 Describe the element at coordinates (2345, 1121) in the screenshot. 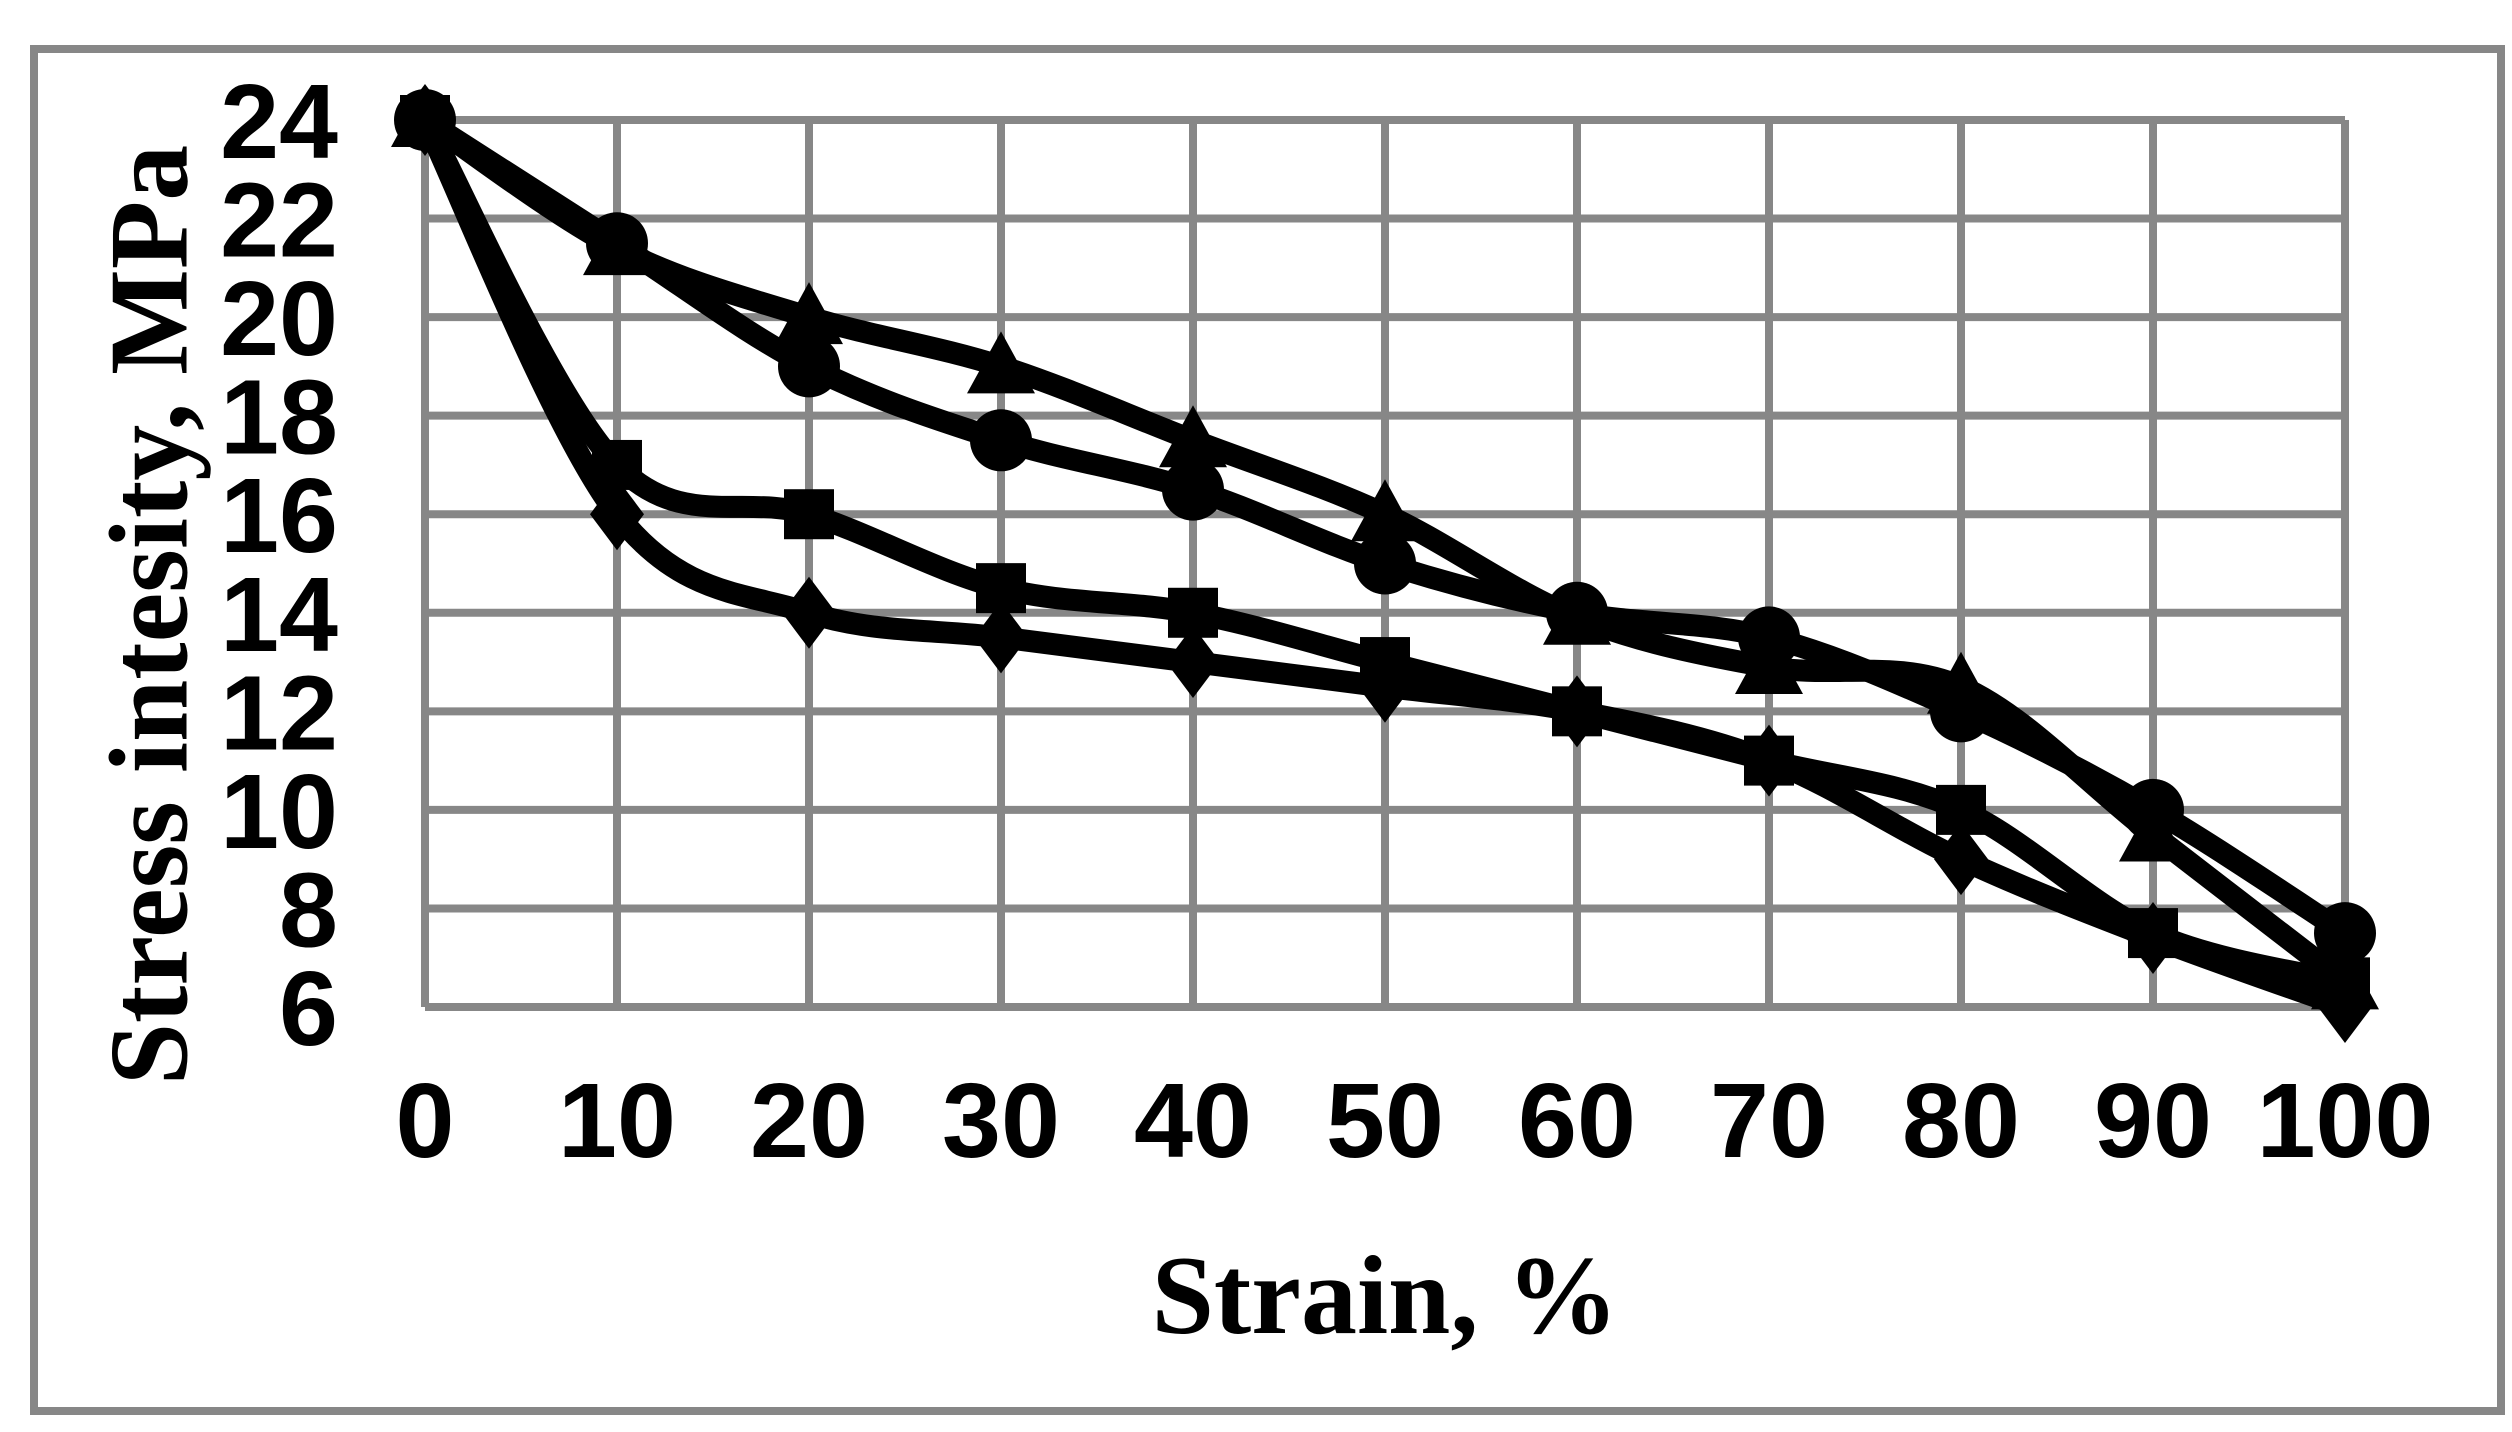

I see `x-tick-label: 100` at that location.